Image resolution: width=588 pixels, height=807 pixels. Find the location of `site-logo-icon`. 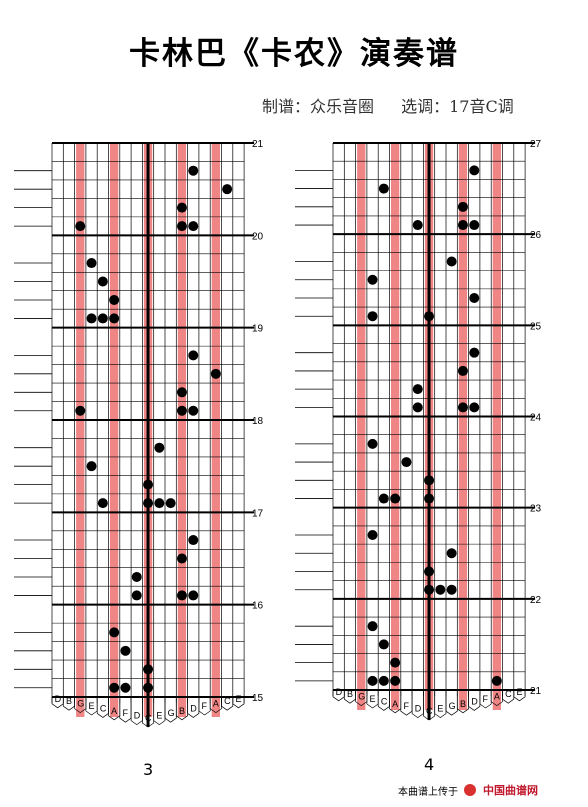

site-logo-icon is located at coordinates (470, 790).